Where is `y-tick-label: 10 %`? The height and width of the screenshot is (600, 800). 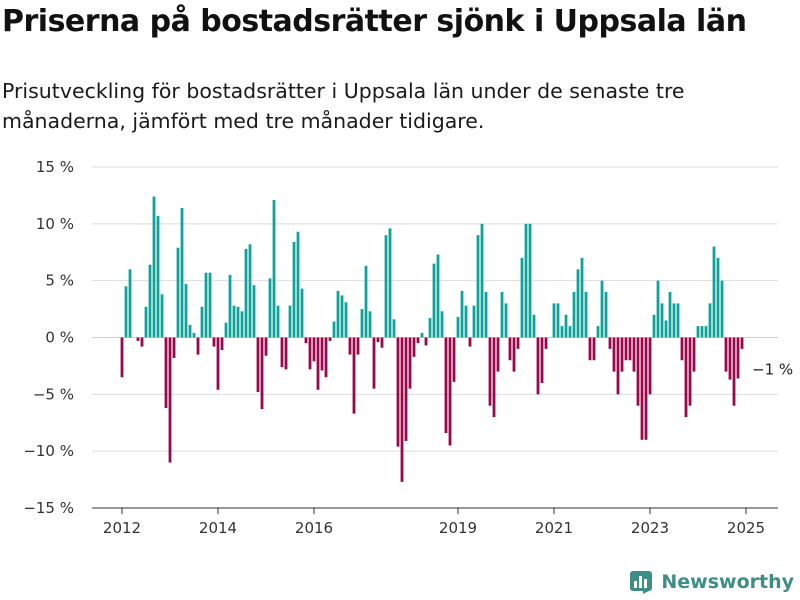
y-tick-label: 10 % is located at coordinates (55, 224).